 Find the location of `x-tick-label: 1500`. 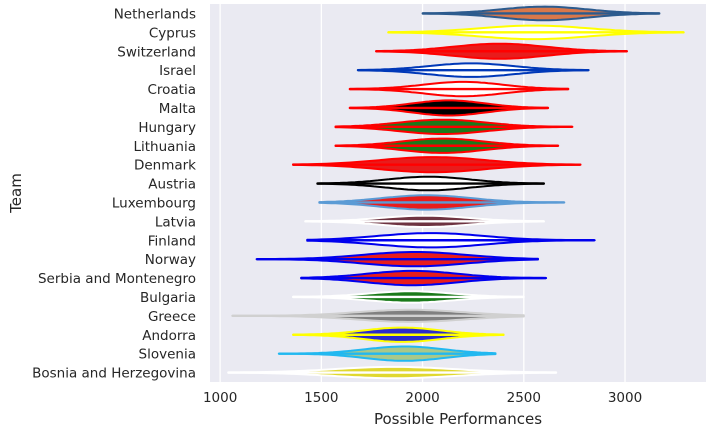

x-tick-label: 1500 is located at coordinates (321, 398).